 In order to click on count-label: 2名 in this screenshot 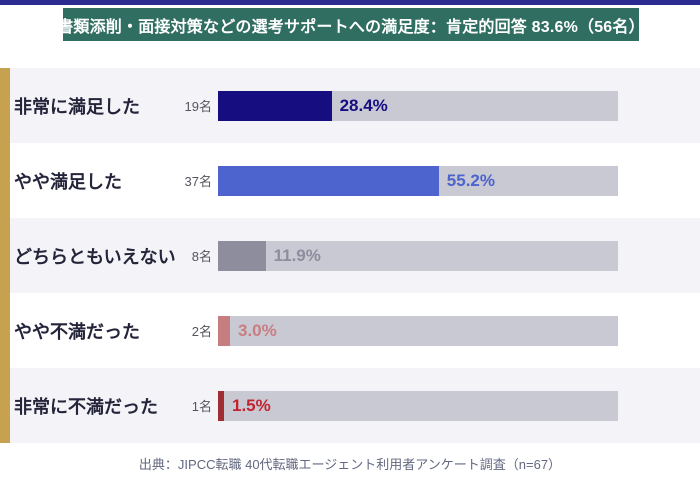, I will do `click(201, 331)`.